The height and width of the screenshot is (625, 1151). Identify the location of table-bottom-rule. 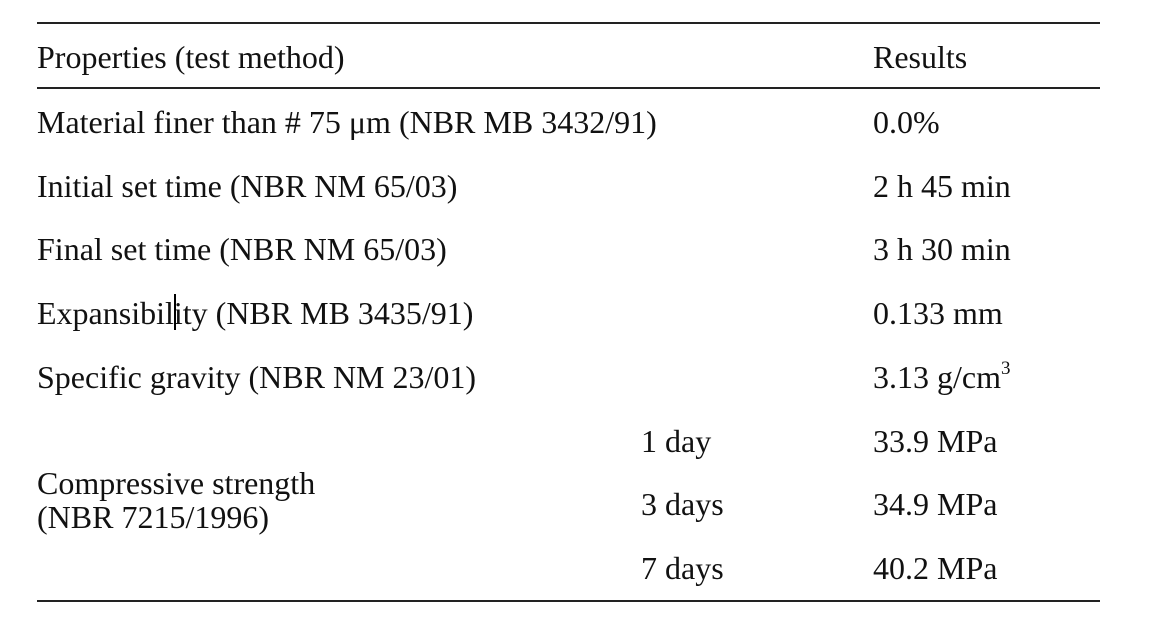
(568, 601).